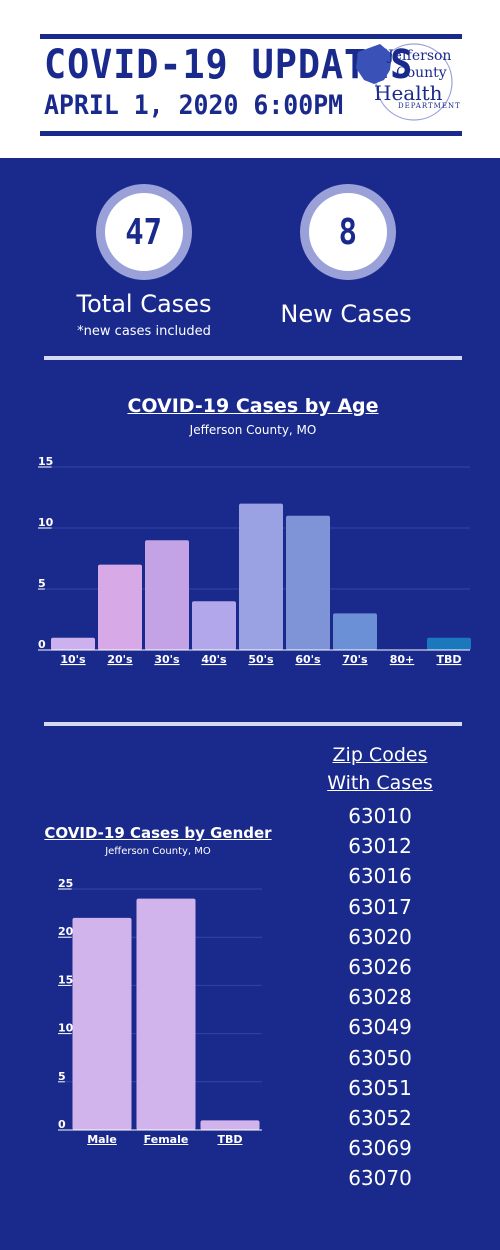  Describe the element at coordinates (253, 406) in the screenshot. I see `age-chart-title: COVID-19 Cases by Age` at that location.